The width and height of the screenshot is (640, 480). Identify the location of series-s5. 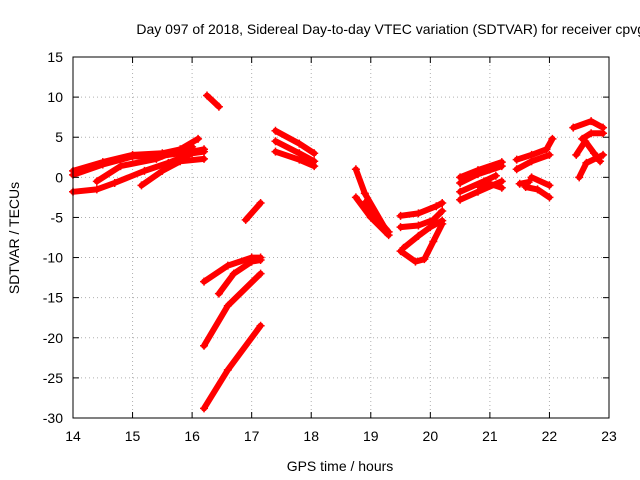
(173, 172).